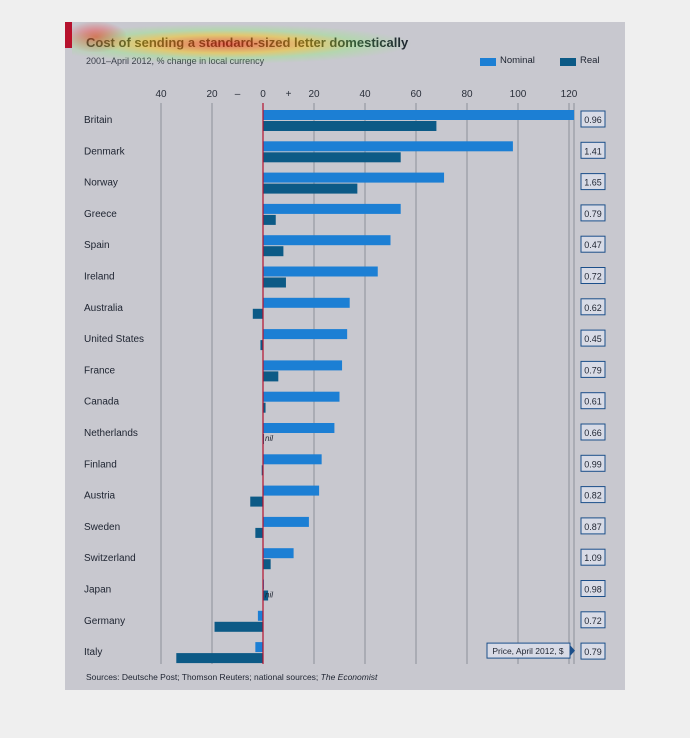 The height and width of the screenshot is (738, 690). I want to click on price-value: 1.09, so click(593, 558).